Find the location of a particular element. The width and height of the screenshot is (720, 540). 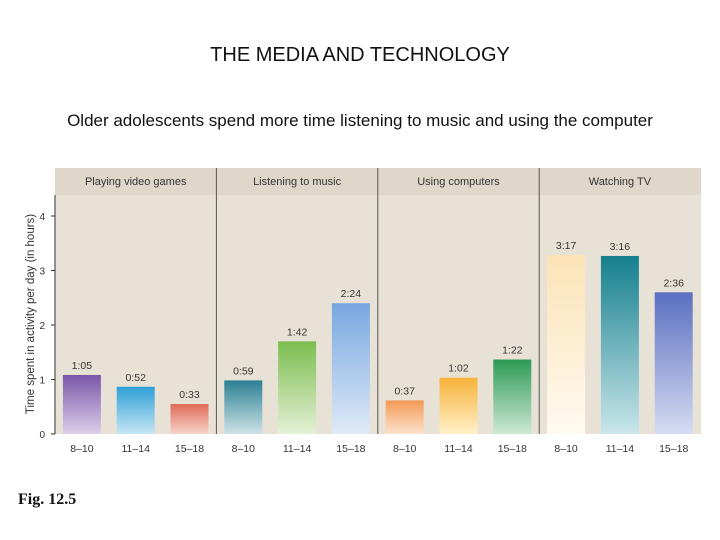

value-label-5: 2:24 is located at coordinates (351, 294).